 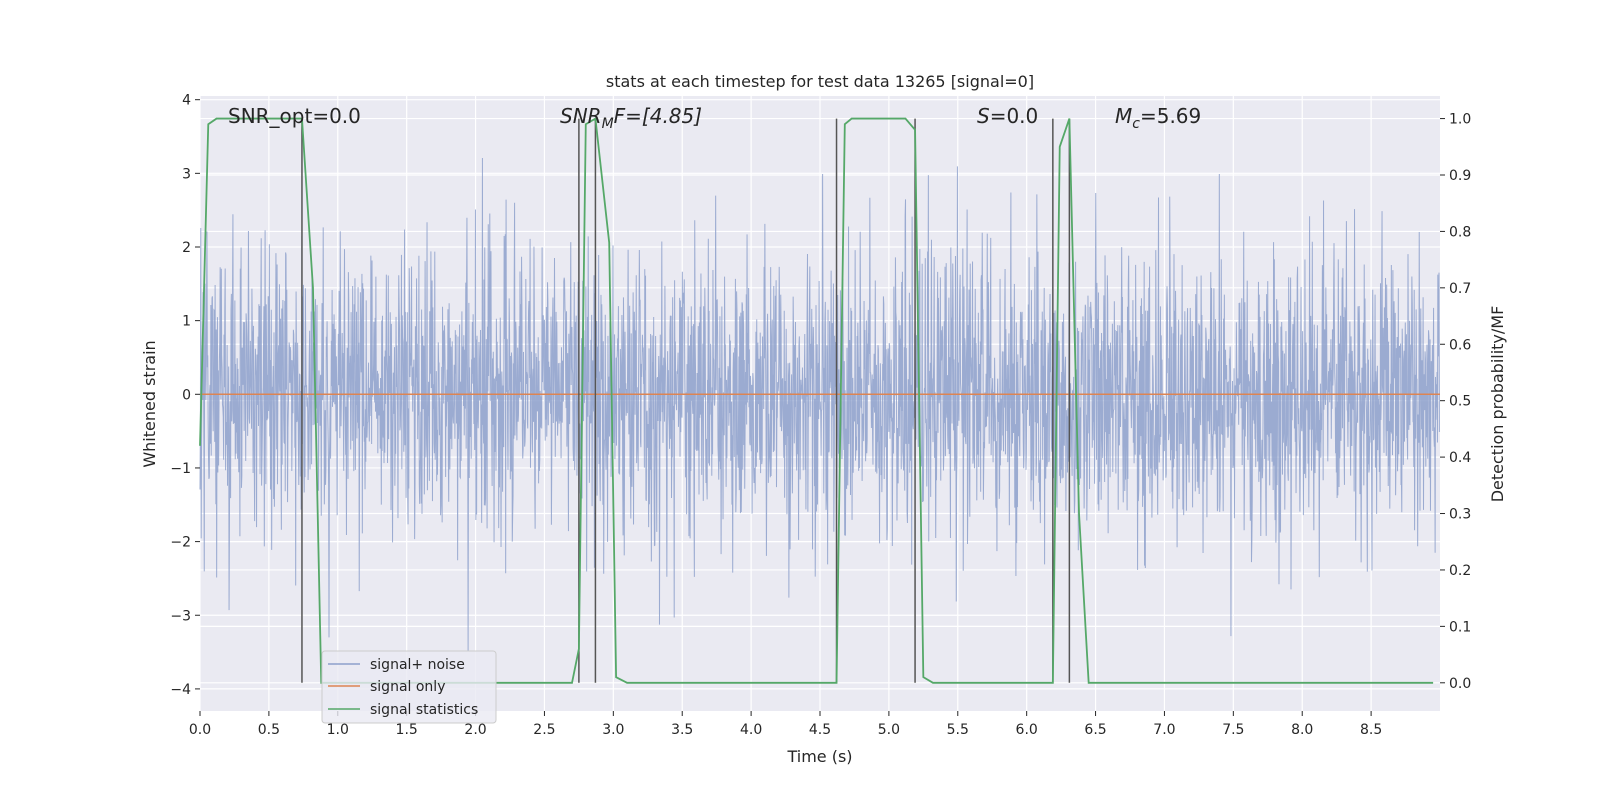 I want to click on y-left-tick-label: 1, so click(x=186, y=322).